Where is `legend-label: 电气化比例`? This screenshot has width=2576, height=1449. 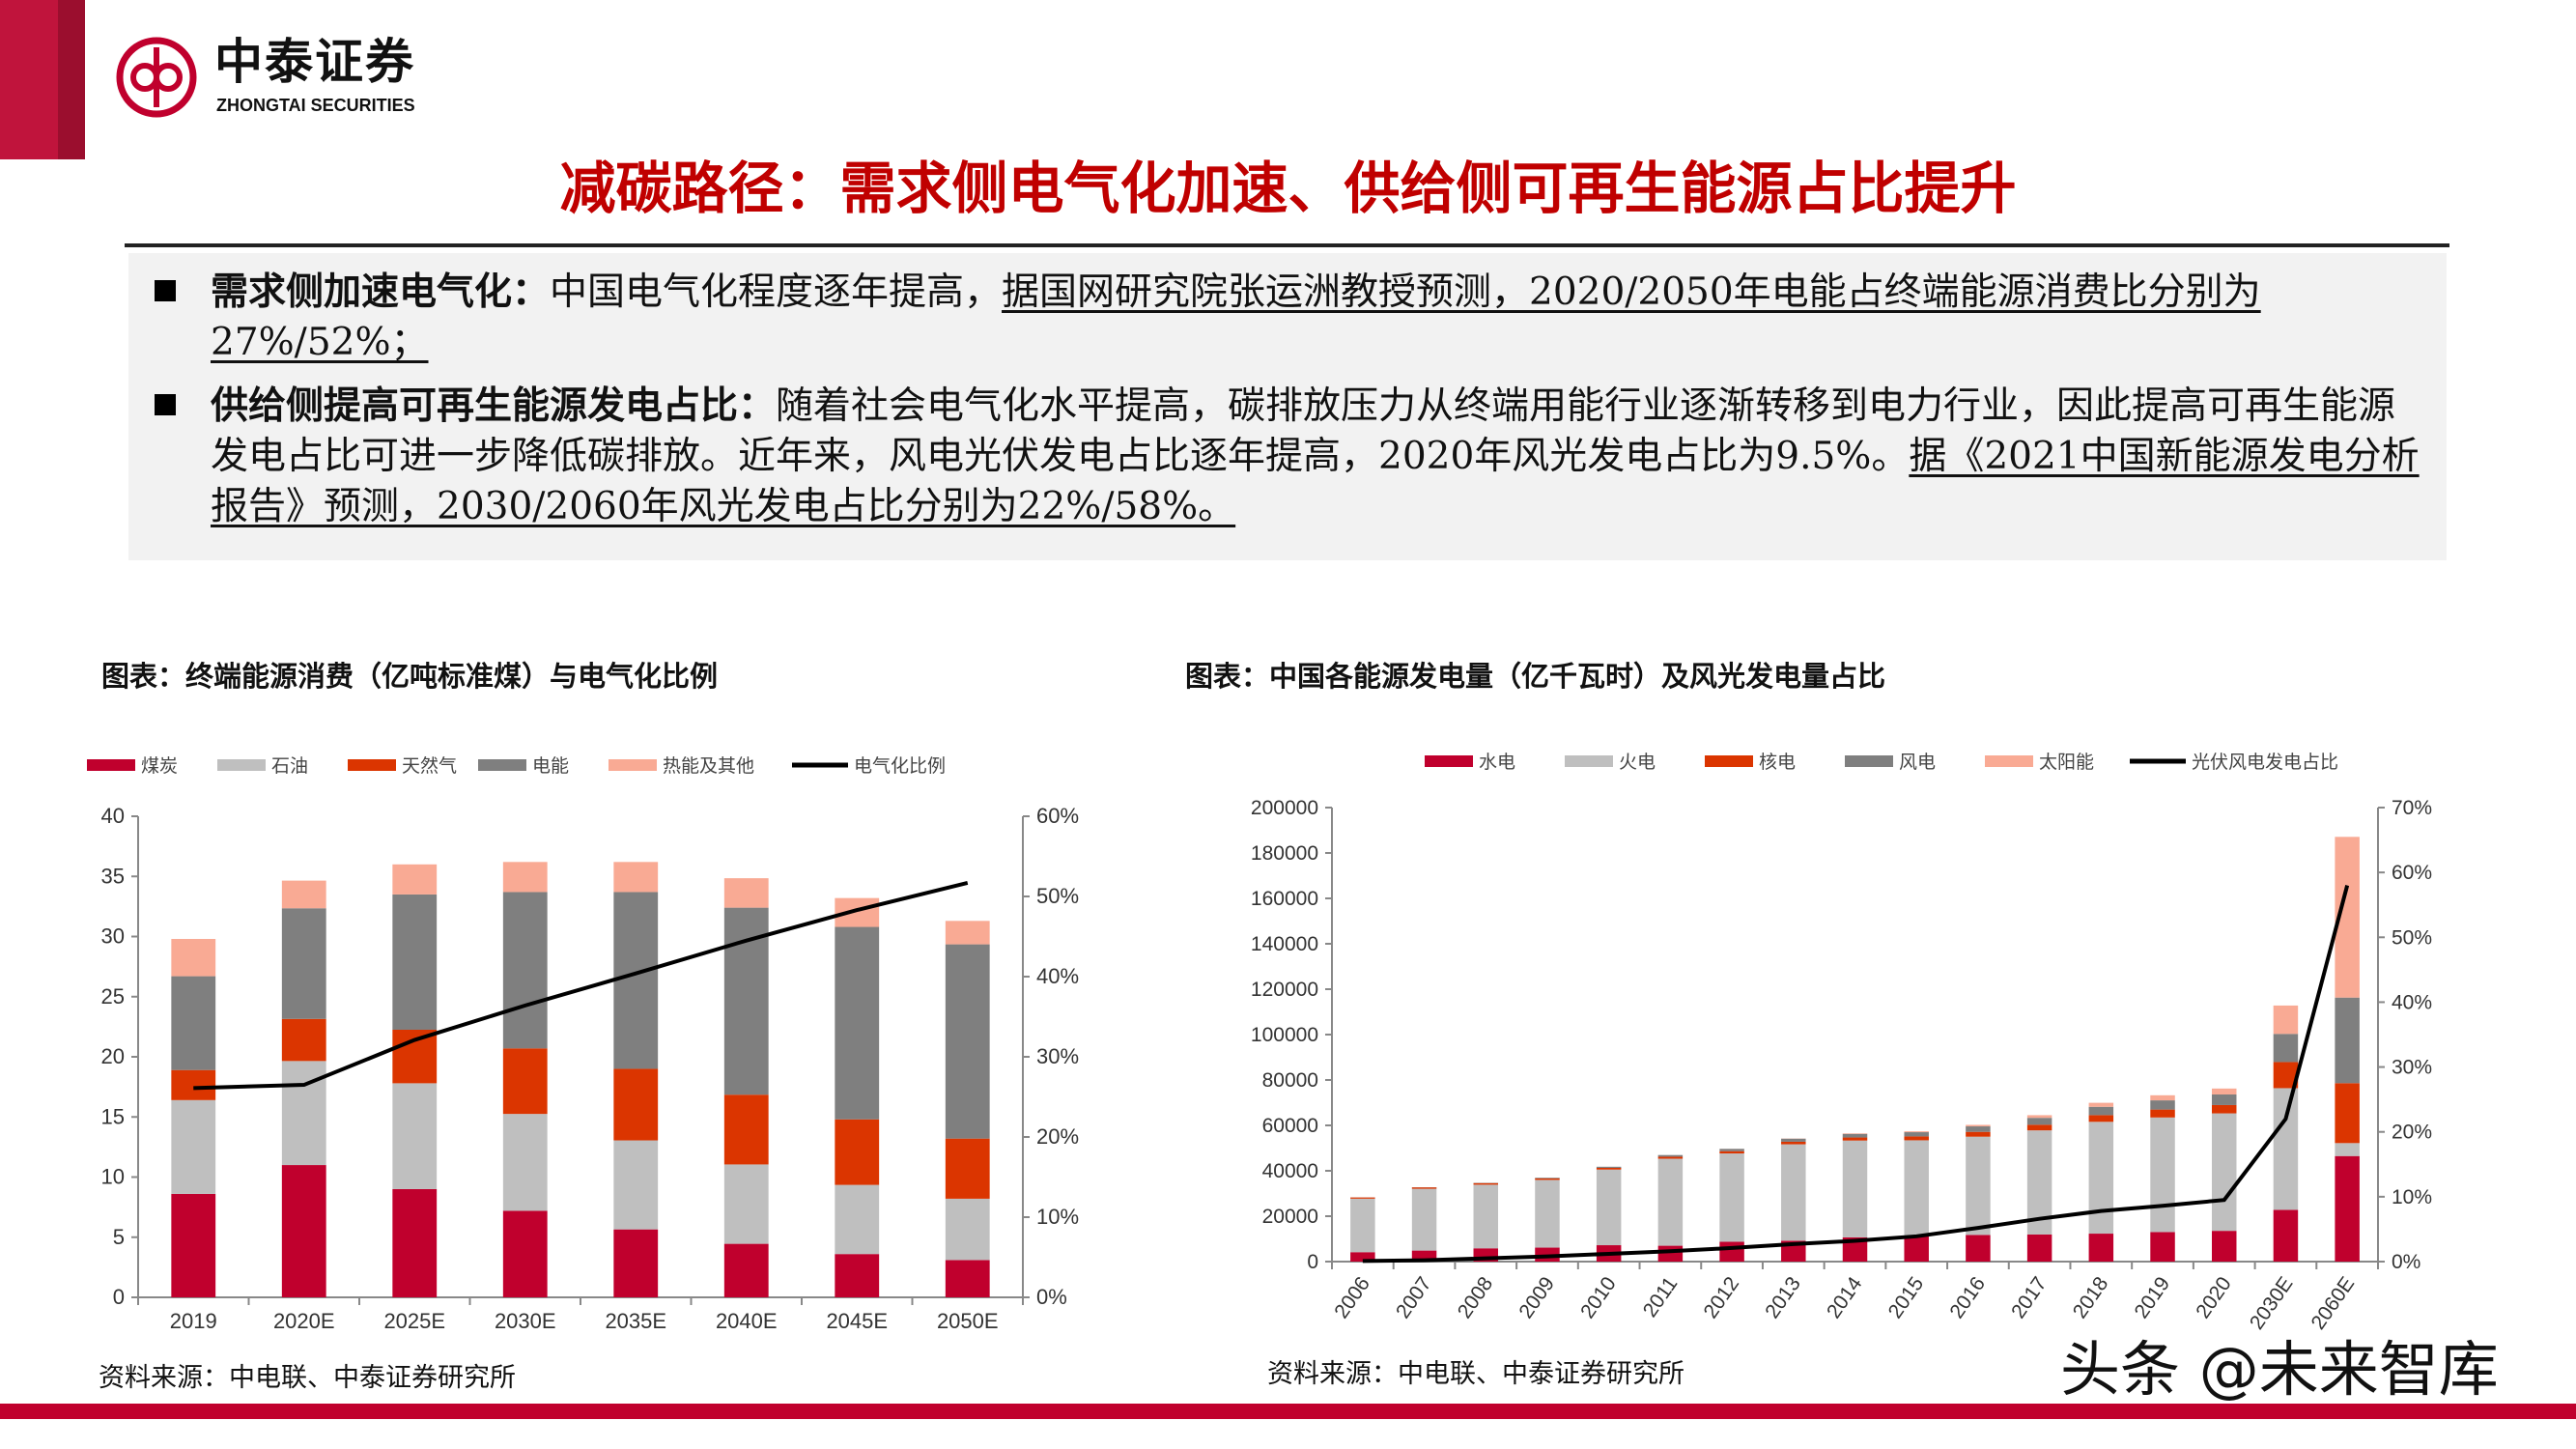 legend-label: 电气化比例 is located at coordinates (900, 766).